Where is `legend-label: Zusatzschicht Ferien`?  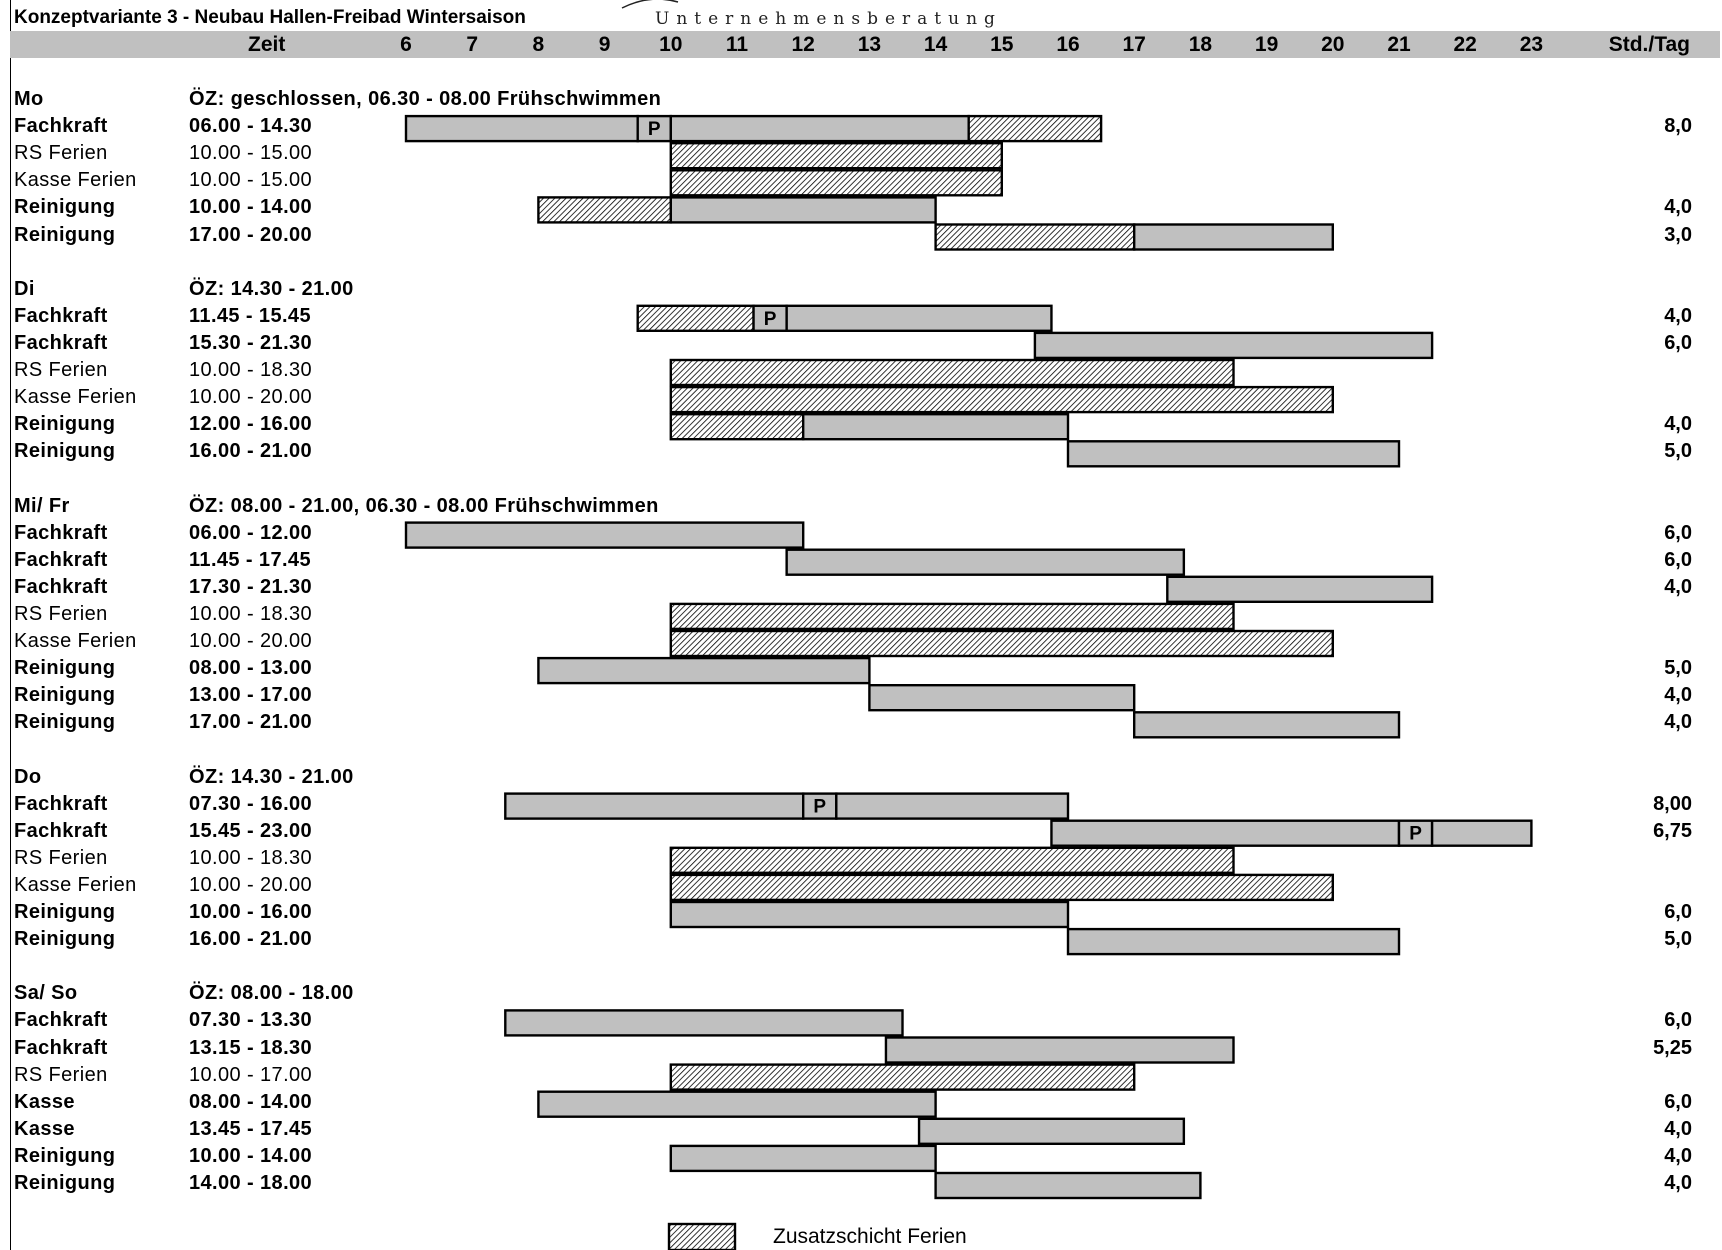
legend-label: Zusatzschicht Ferien is located at coordinates (870, 1236).